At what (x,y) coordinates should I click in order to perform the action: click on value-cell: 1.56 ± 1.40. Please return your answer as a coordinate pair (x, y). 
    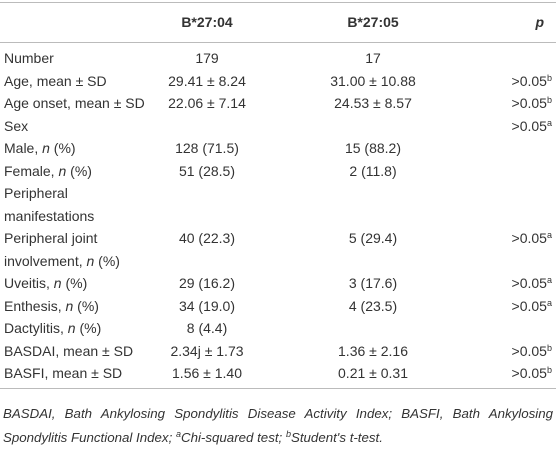
    Looking at the image, I should click on (207, 375).